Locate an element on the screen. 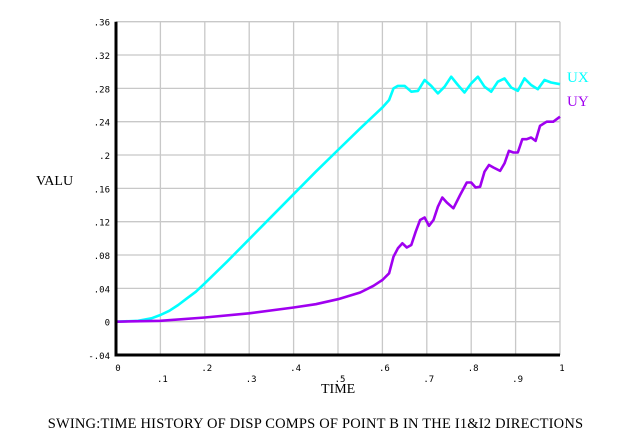  y-tick-label: 0 is located at coordinates (107, 324).